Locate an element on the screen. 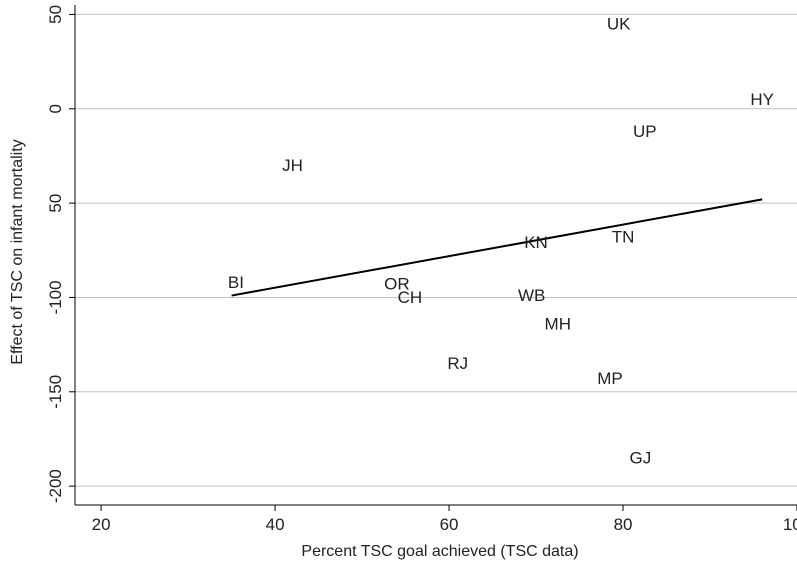  x-tick-label: 40 is located at coordinates (275, 524).